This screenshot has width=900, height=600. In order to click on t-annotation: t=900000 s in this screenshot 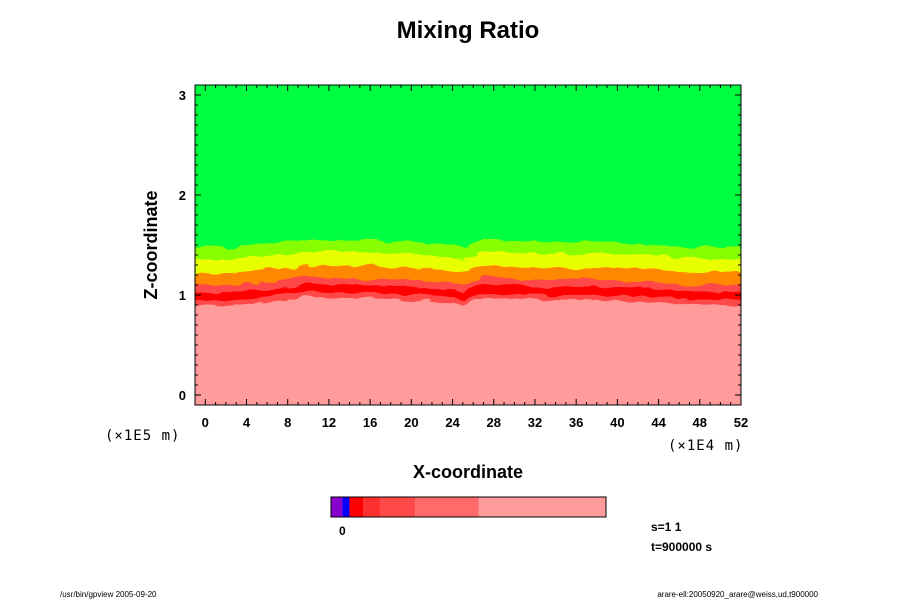, I will do `click(681, 547)`.